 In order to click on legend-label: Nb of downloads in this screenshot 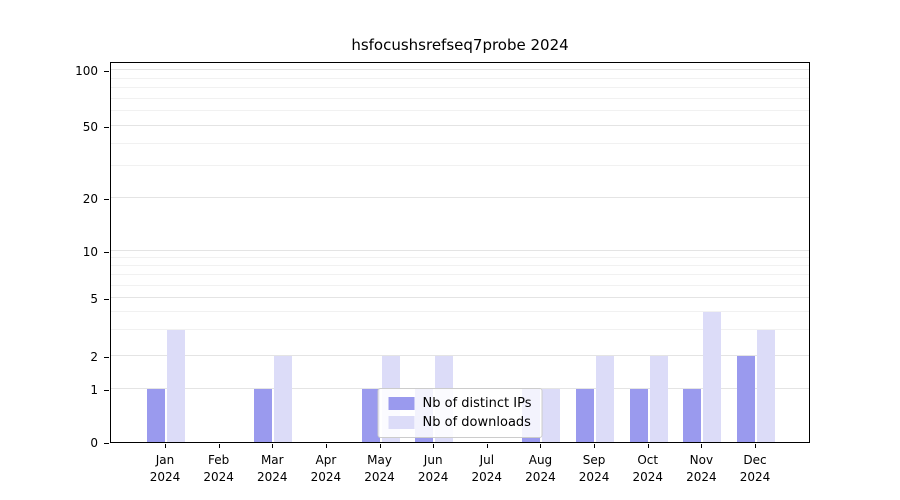, I will do `click(476, 422)`.